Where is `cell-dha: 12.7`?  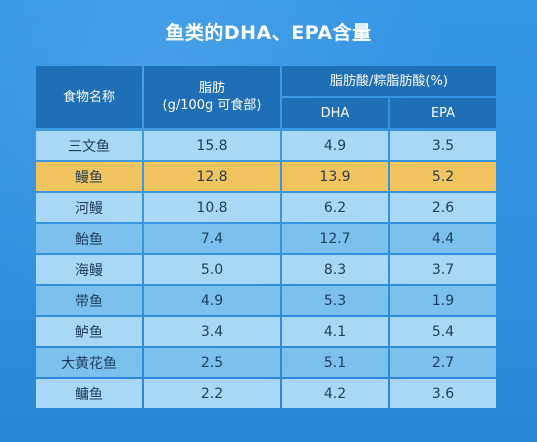
cell-dha: 12.7 is located at coordinates (335, 238).